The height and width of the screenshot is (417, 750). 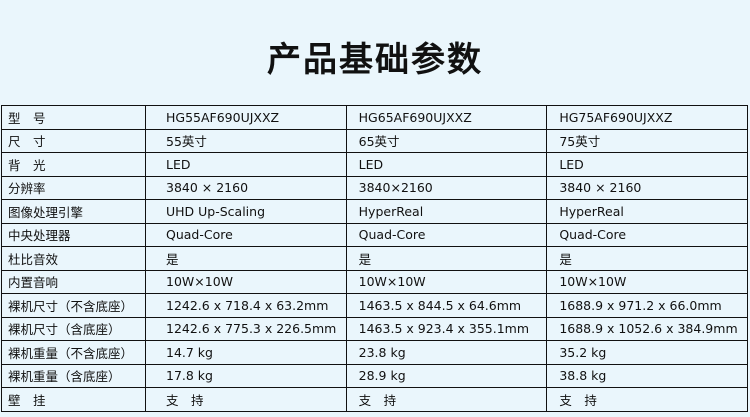 What do you see at coordinates (246, 211) in the screenshot?
I see `cell-value: UHD Up-Scaling` at bounding box center [246, 211].